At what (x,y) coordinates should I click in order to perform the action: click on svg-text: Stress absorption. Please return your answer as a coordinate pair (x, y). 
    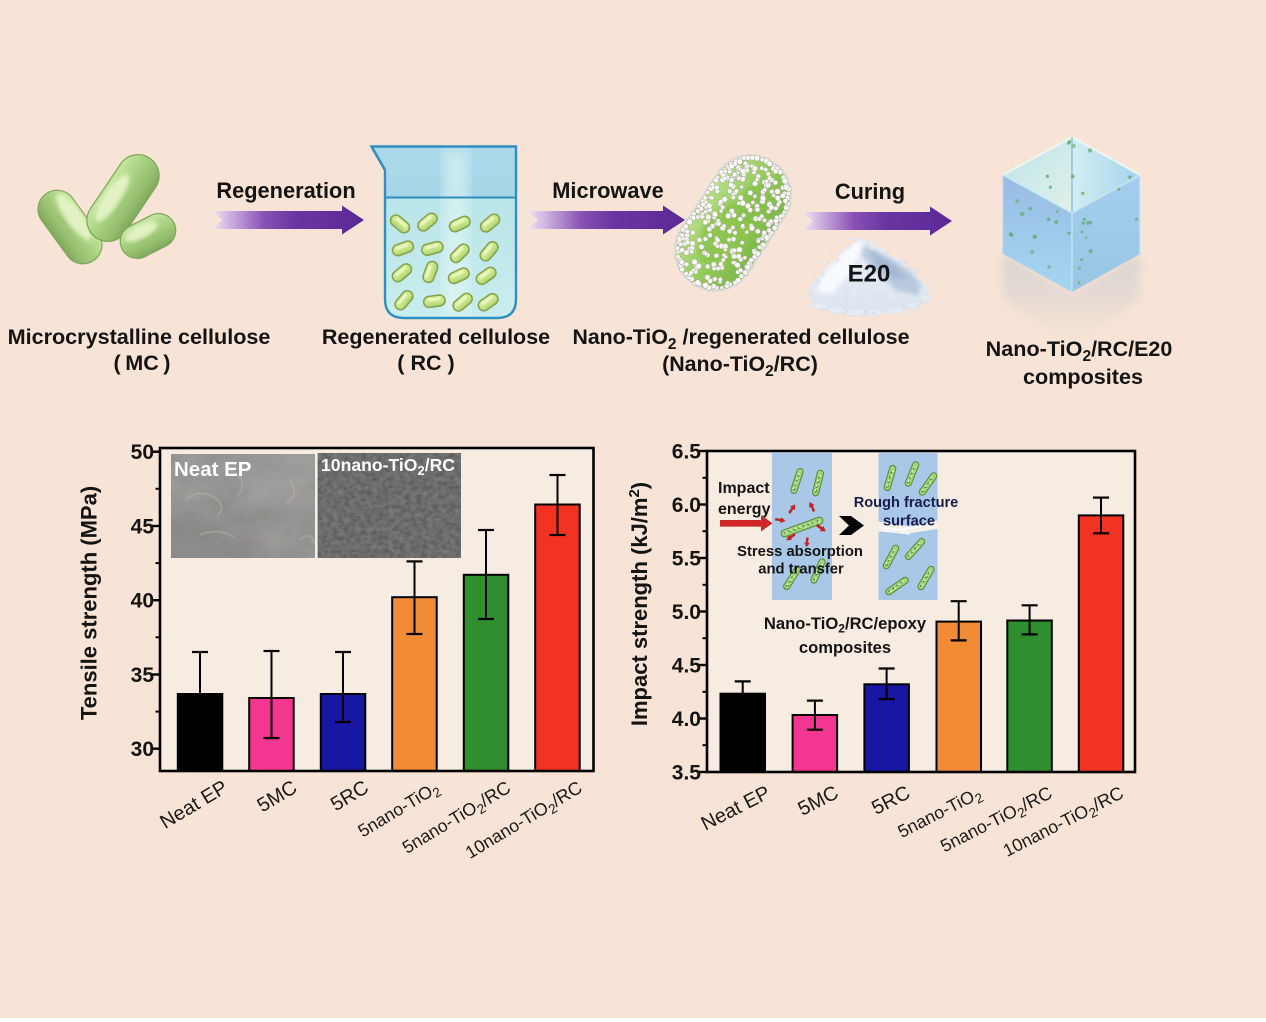
    Looking at the image, I should click on (800, 552).